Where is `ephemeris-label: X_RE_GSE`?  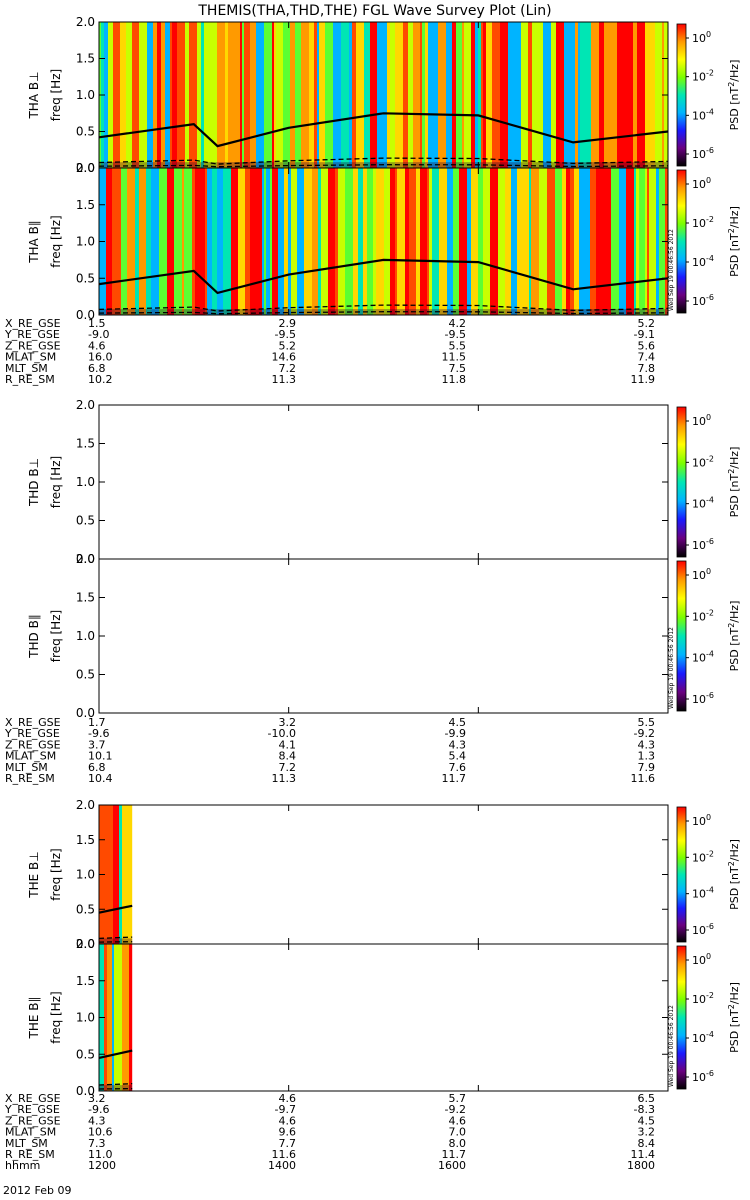
ephemeris-label: X_RE_GSE is located at coordinates (33, 722).